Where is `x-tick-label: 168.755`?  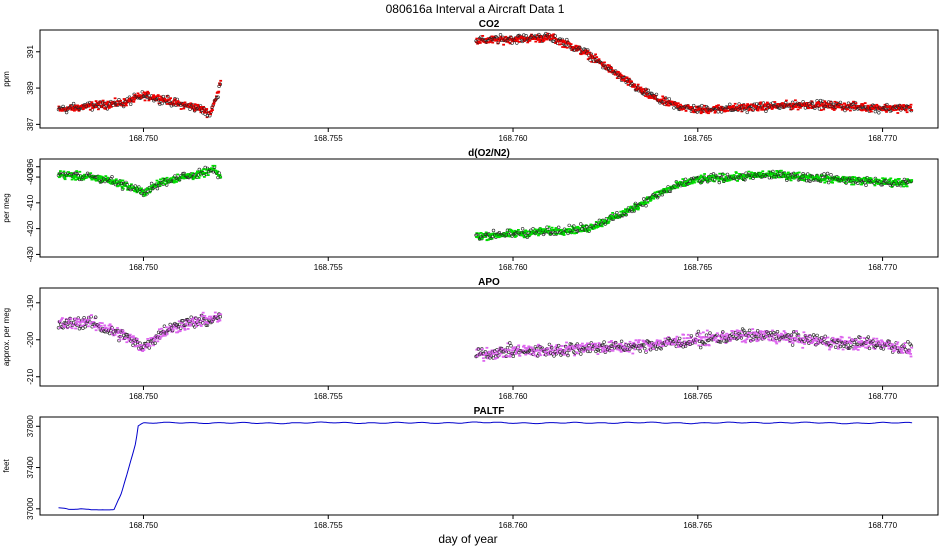 x-tick-label: 168.755 is located at coordinates (328, 525).